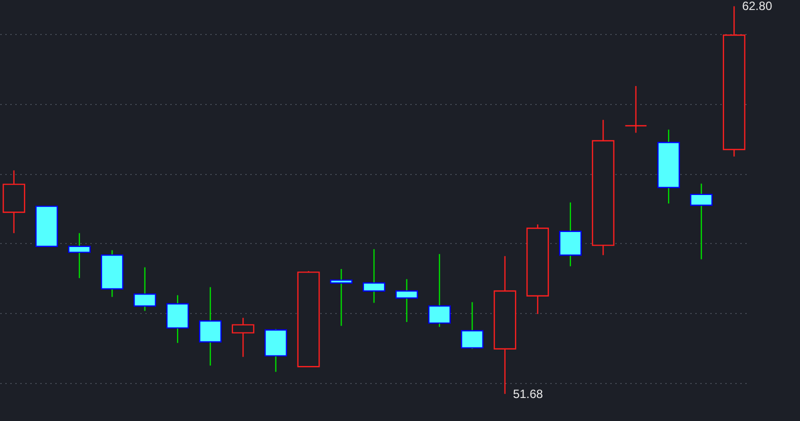 The width and height of the screenshot is (800, 421). I want to click on annotation: 62.80, so click(757, 7).